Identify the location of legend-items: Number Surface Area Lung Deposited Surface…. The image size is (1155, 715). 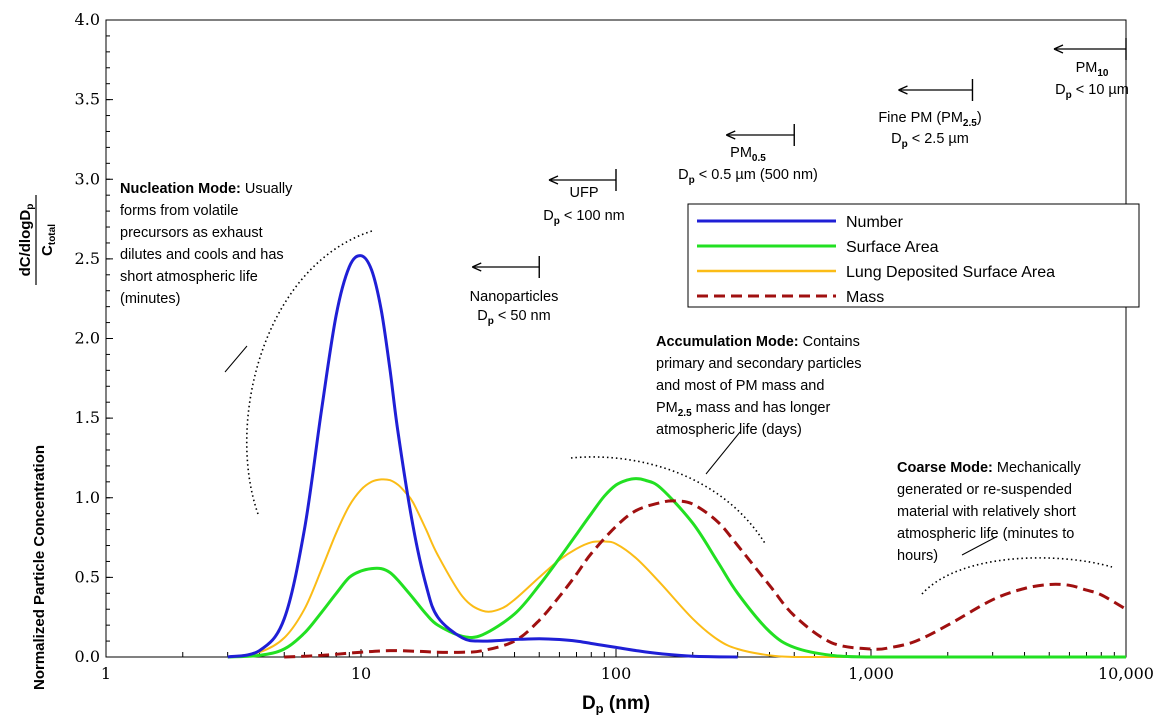
(876, 260).